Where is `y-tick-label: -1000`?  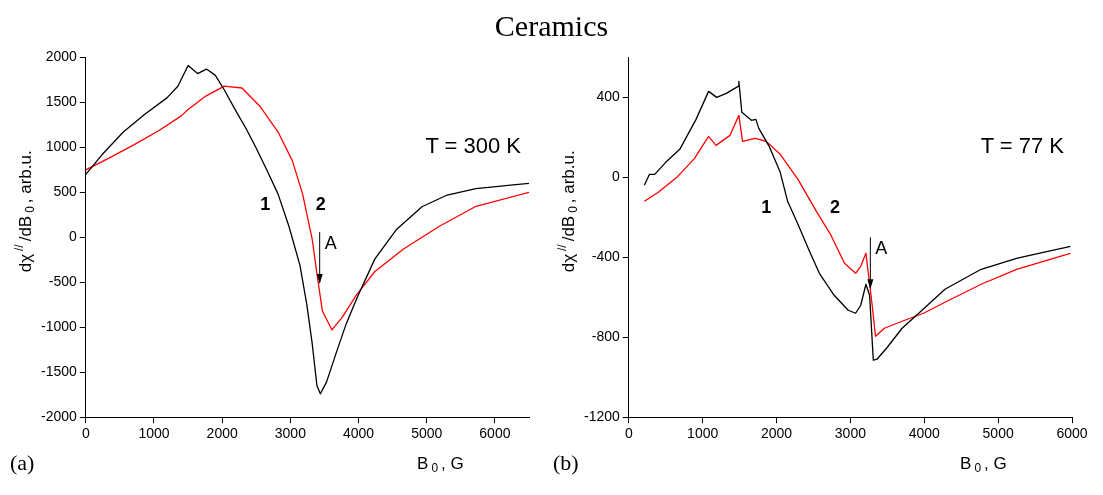 y-tick-label: -1000 is located at coordinates (59, 326).